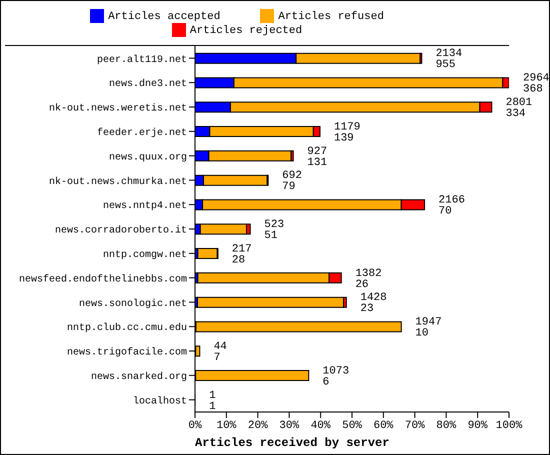 This screenshot has height=455, width=550. Describe the element at coordinates (117, 108) in the screenshot. I see `y-tick-label: nk-out.news.weretis.net` at that location.